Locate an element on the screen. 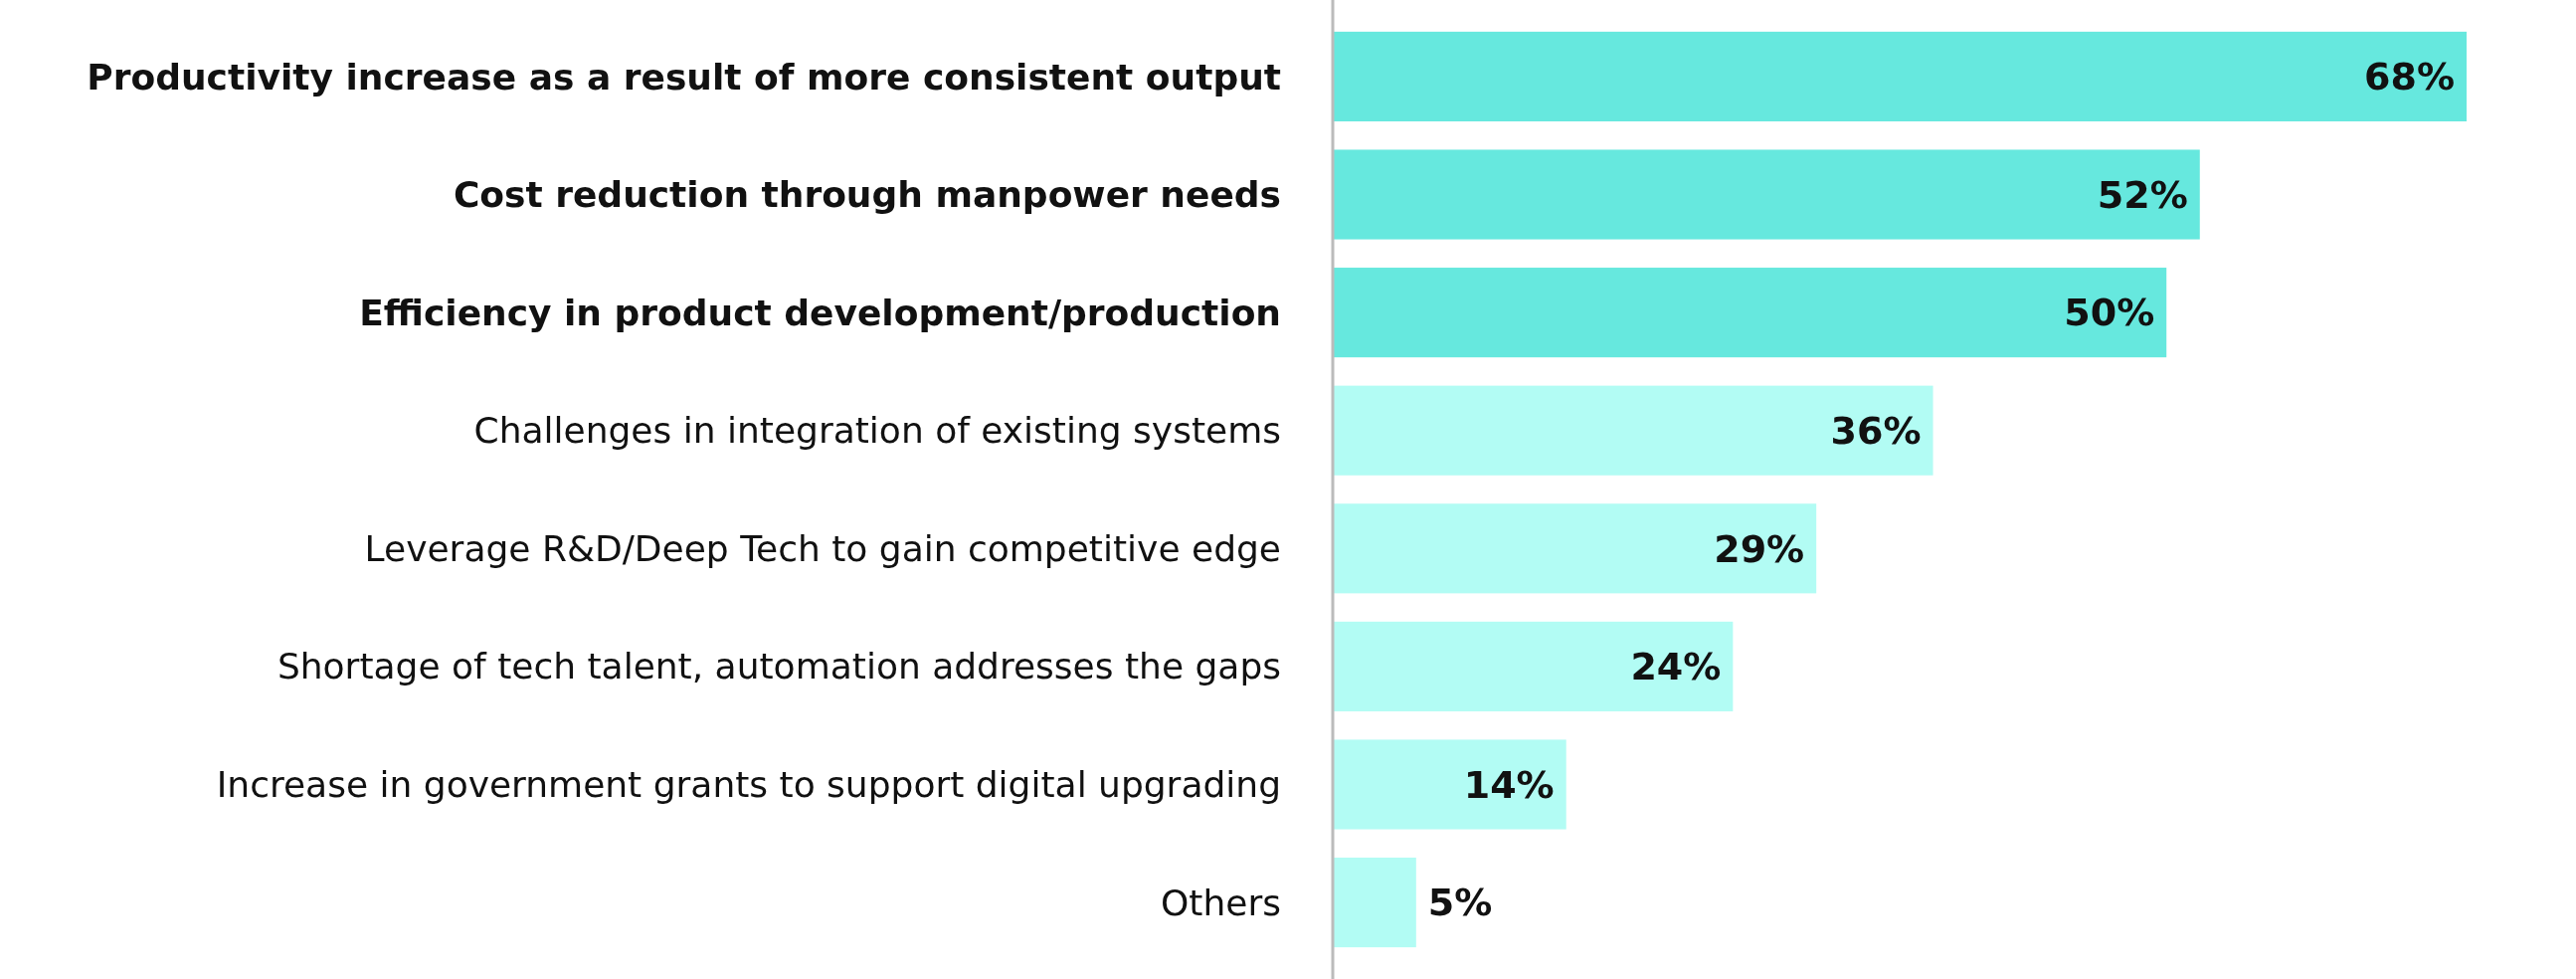 This screenshot has height=979, width=2576. y-tick-label: Challenges in integration of existing systems is located at coordinates (877, 431).